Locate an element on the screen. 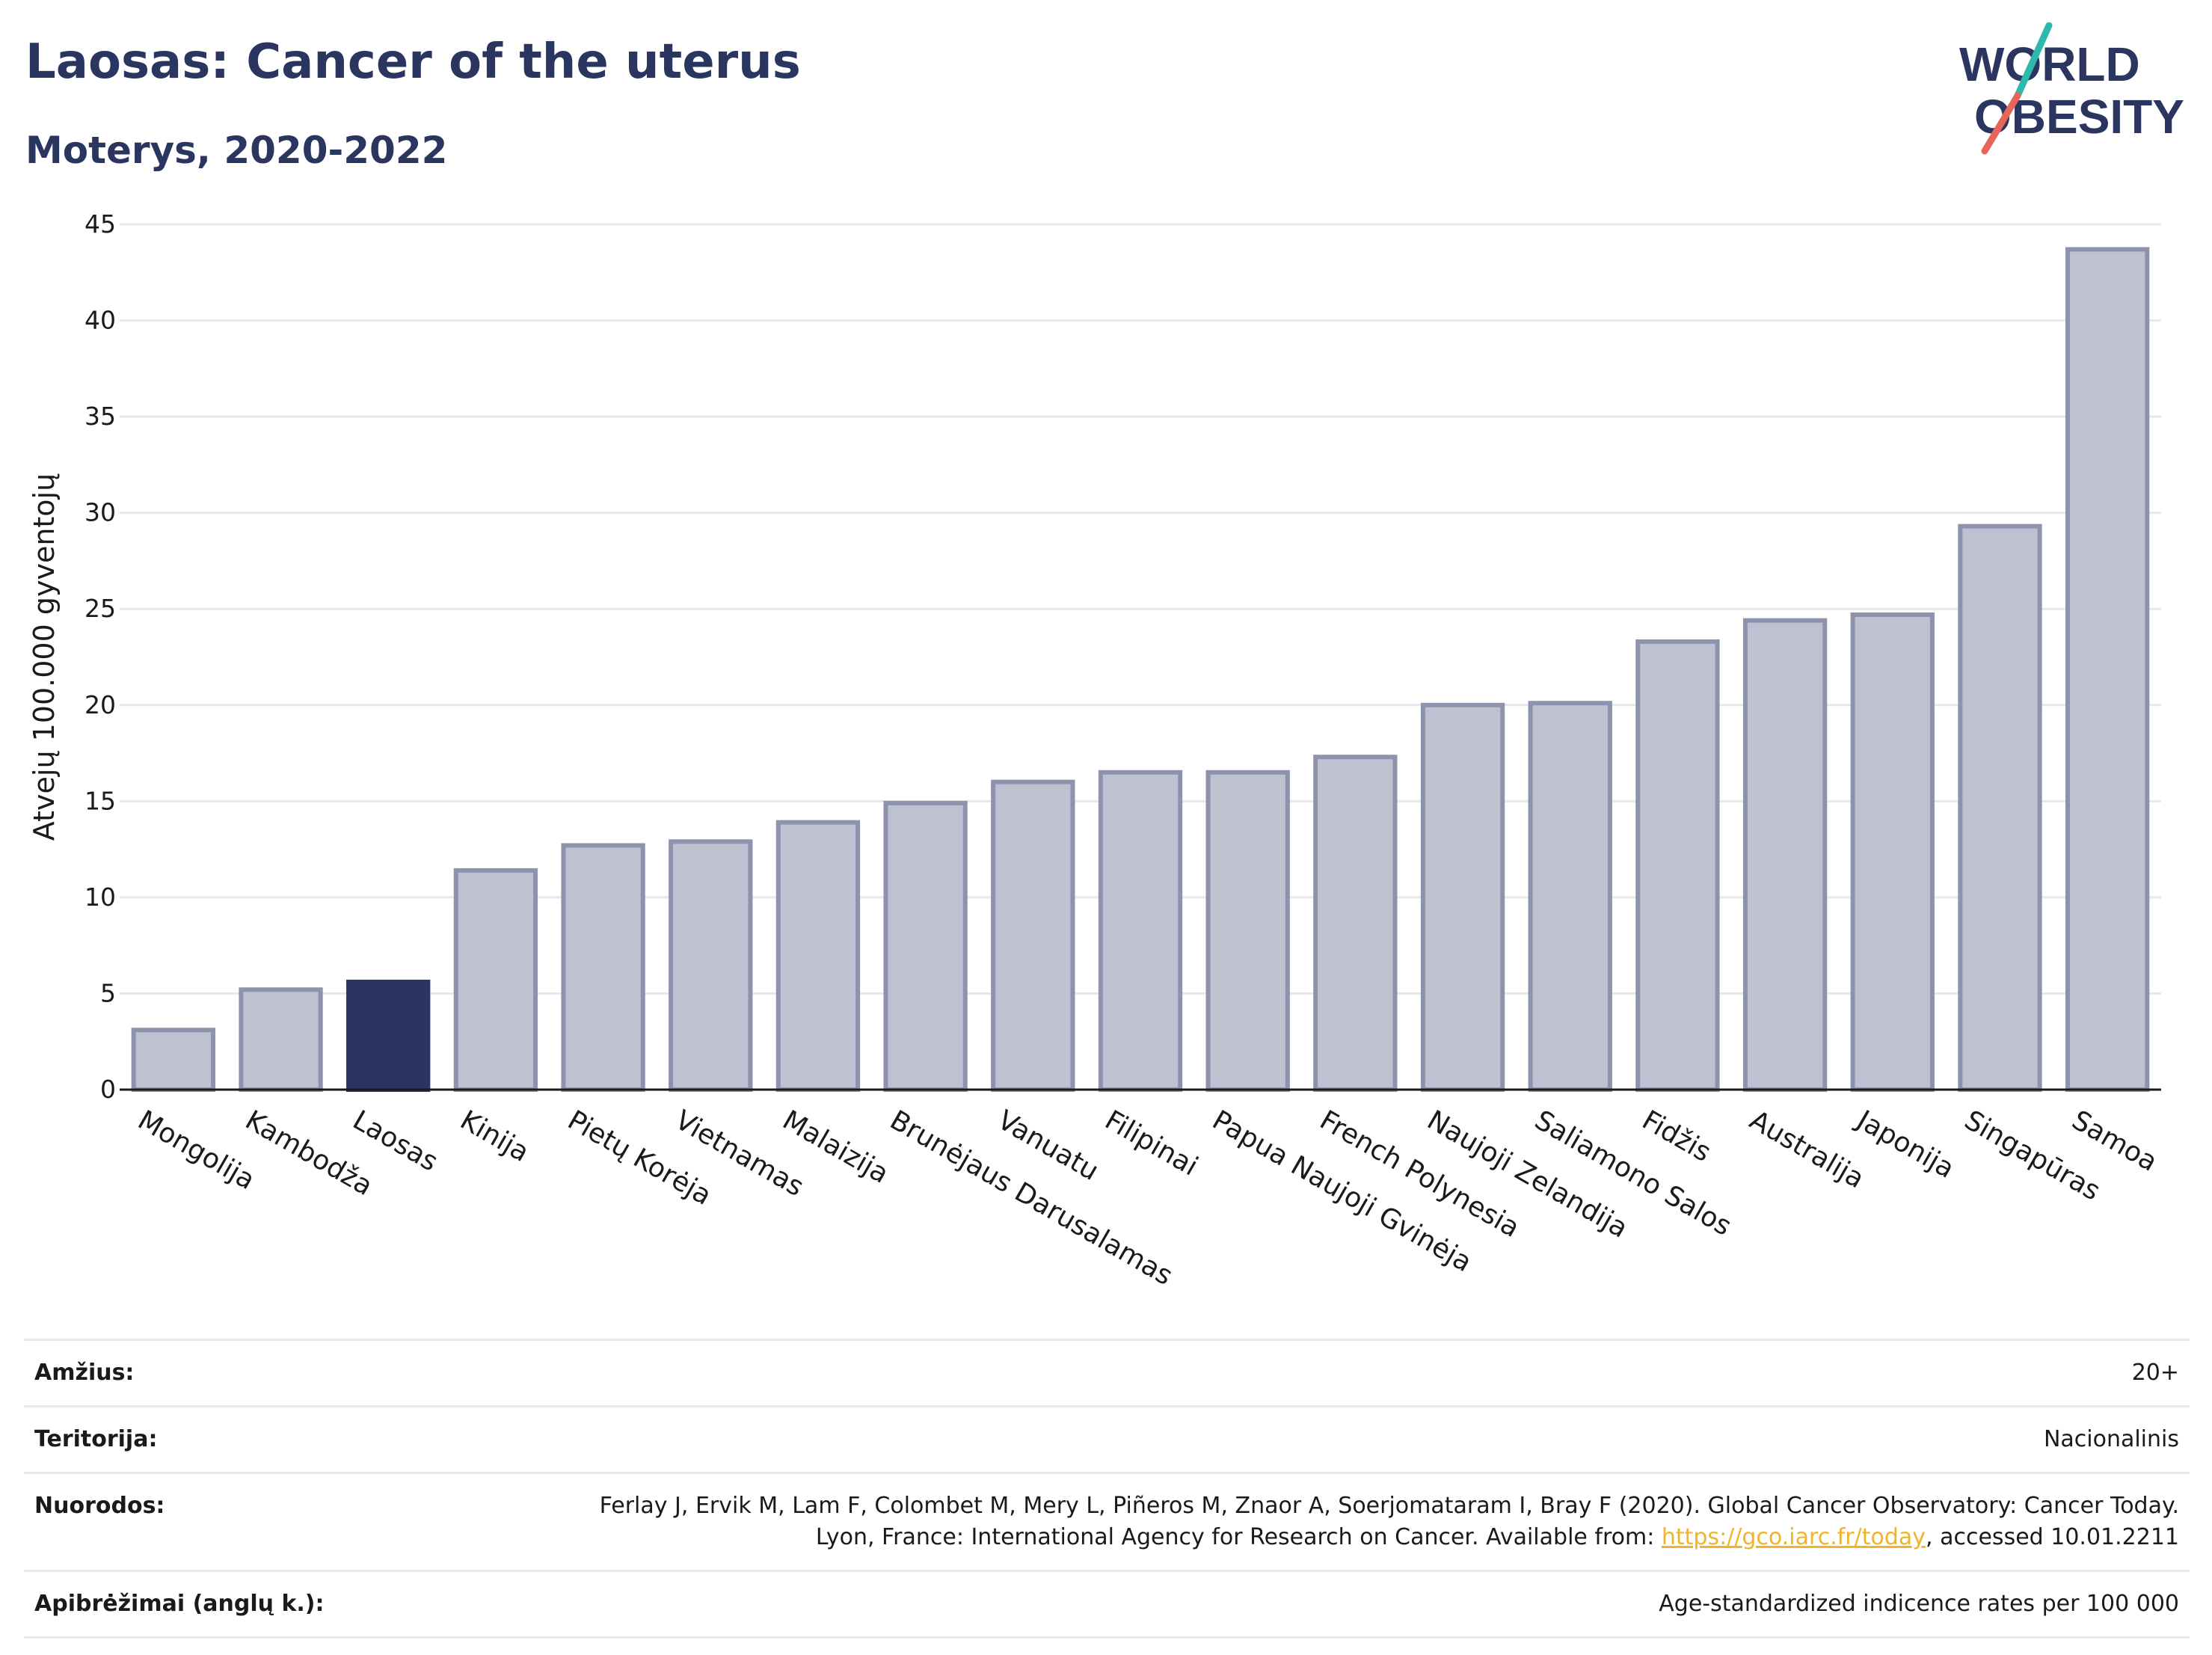 The image size is (2212, 1655). logo-line2: OBESITY is located at coordinates (2079, 117).